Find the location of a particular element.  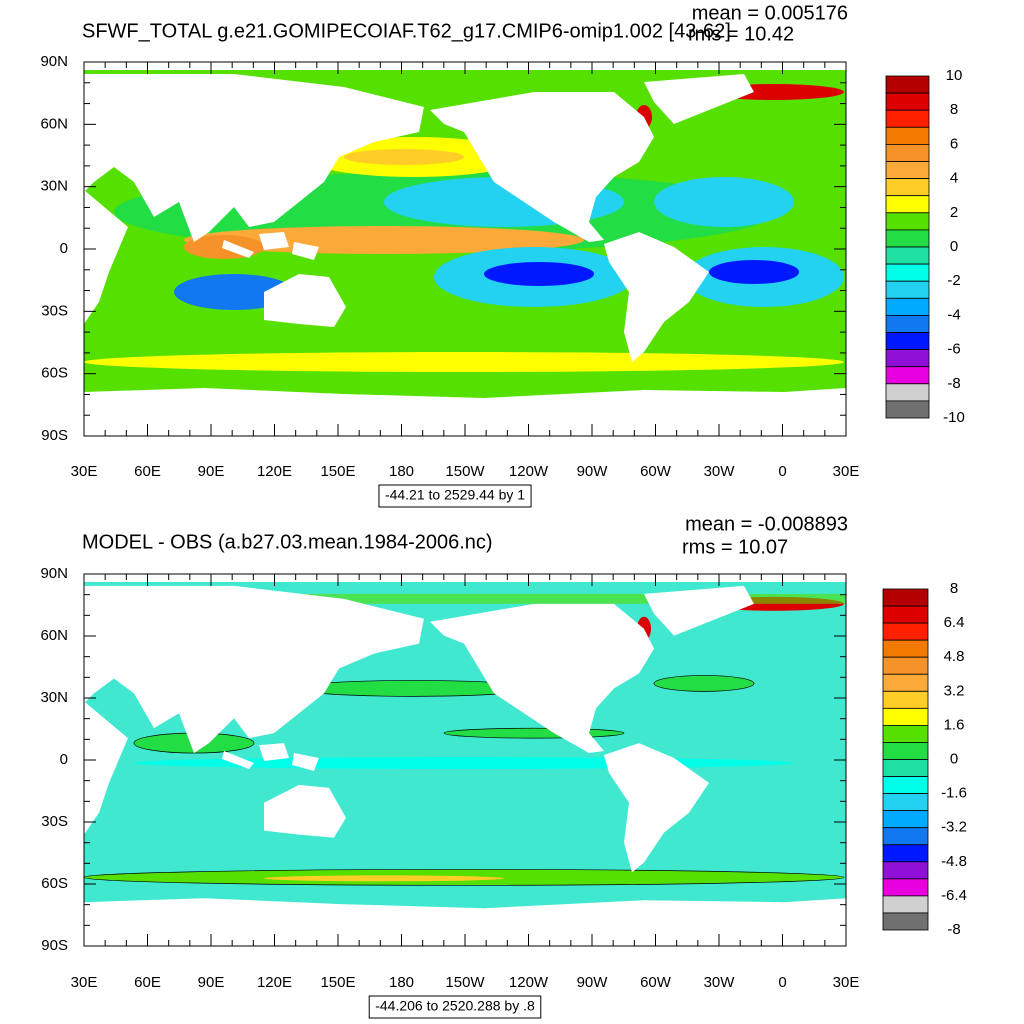

colorbar-label: -6.4 is located at coordinates (954, 895).